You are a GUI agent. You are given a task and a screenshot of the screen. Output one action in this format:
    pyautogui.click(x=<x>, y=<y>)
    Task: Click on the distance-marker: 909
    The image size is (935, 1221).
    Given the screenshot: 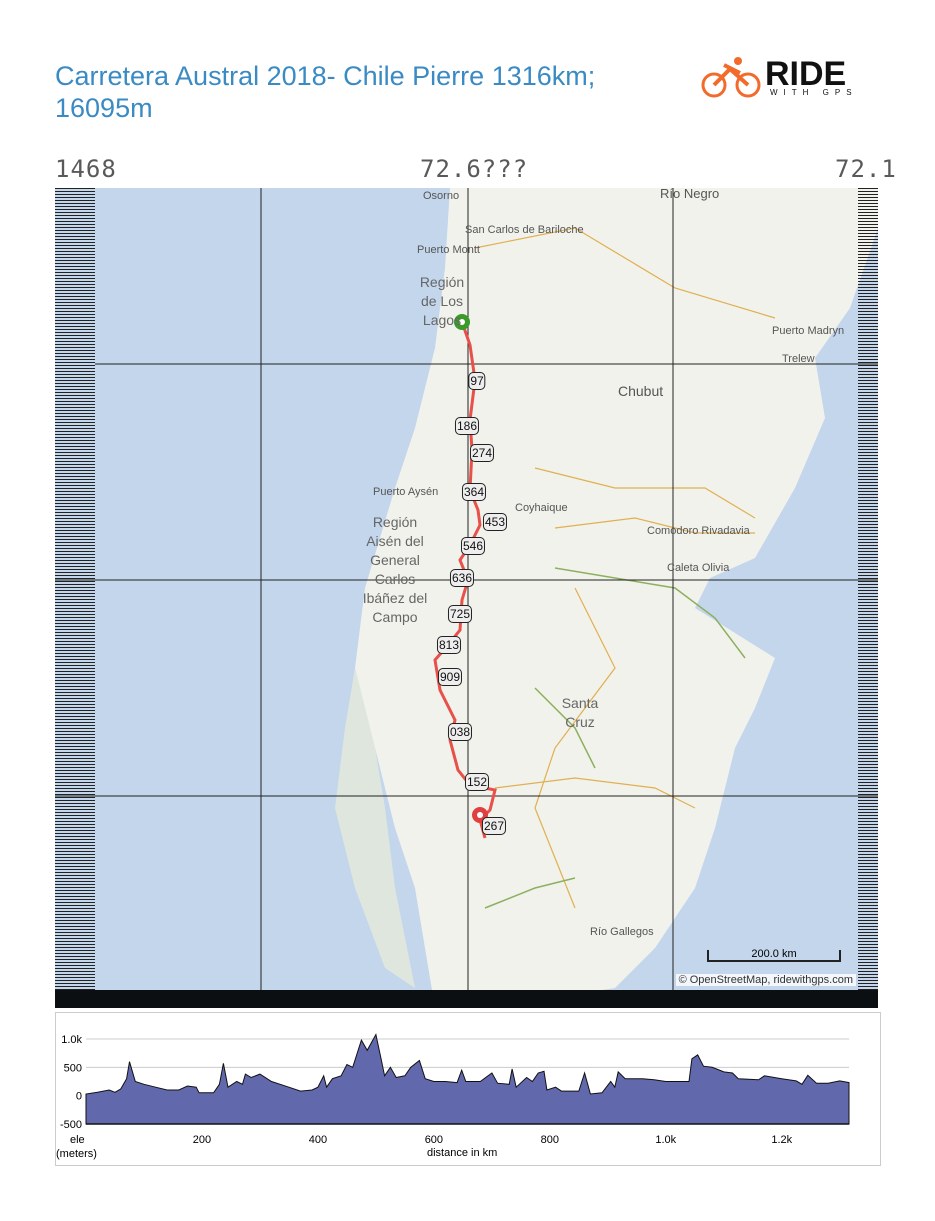 What is the action you would take?
    pyautogui.click(x=450, y=677)
    